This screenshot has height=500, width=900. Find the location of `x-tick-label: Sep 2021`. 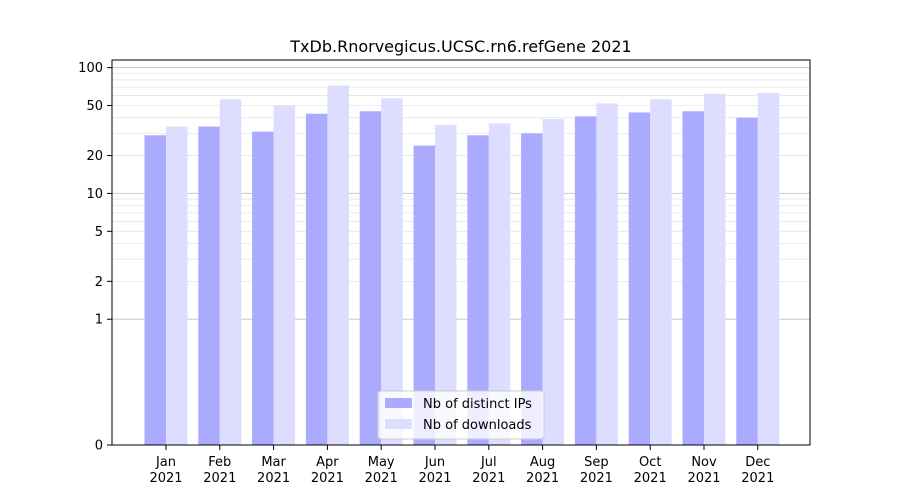

x-tick-label: Sep 2021 is located at coordinates (596, 470).